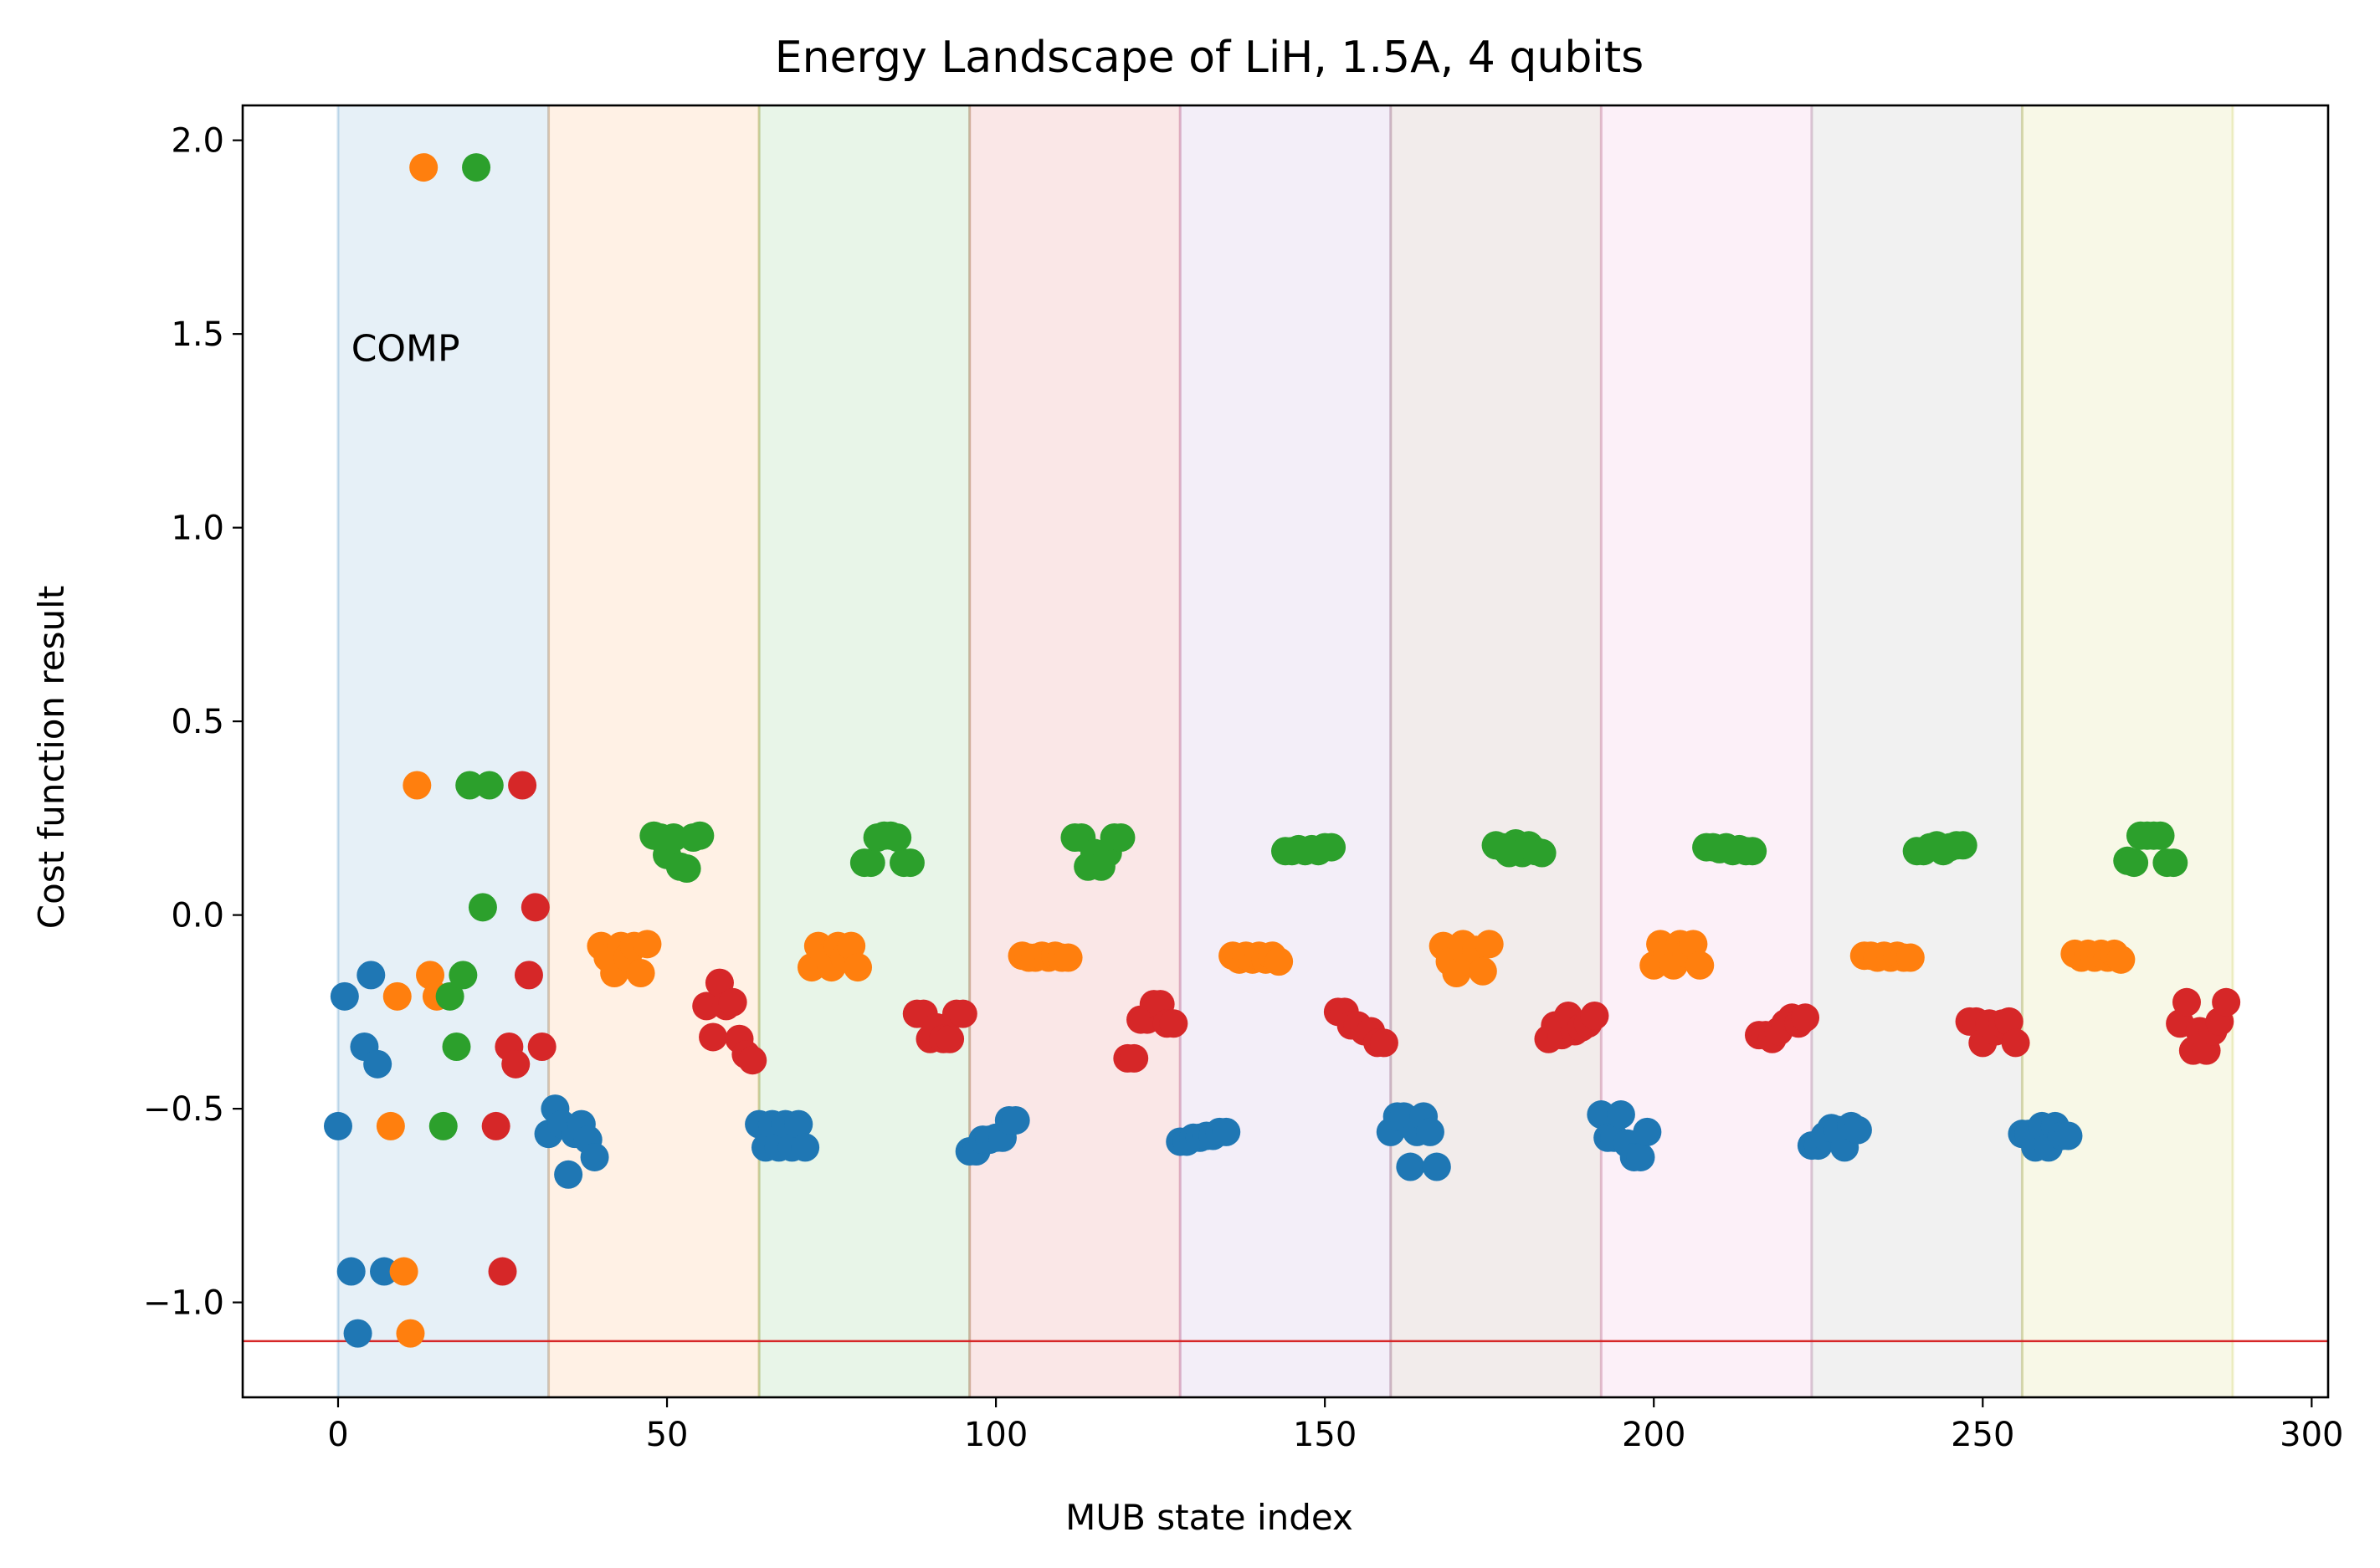 The width and height of the screenshot is (2380, 1568). I want to click on x-tick-label-3: 150, so click(1325, 1435).